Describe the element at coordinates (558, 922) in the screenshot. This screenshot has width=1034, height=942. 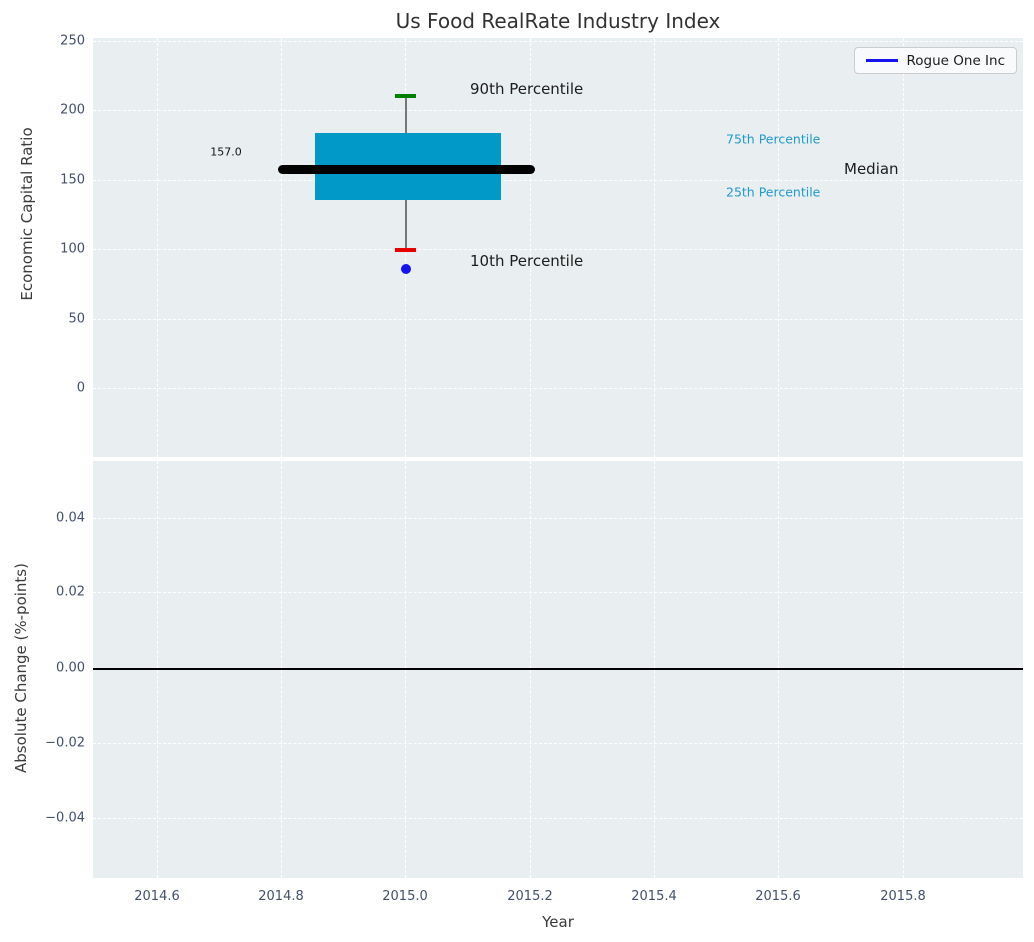
I see `x-axis-label: Year` at that location.